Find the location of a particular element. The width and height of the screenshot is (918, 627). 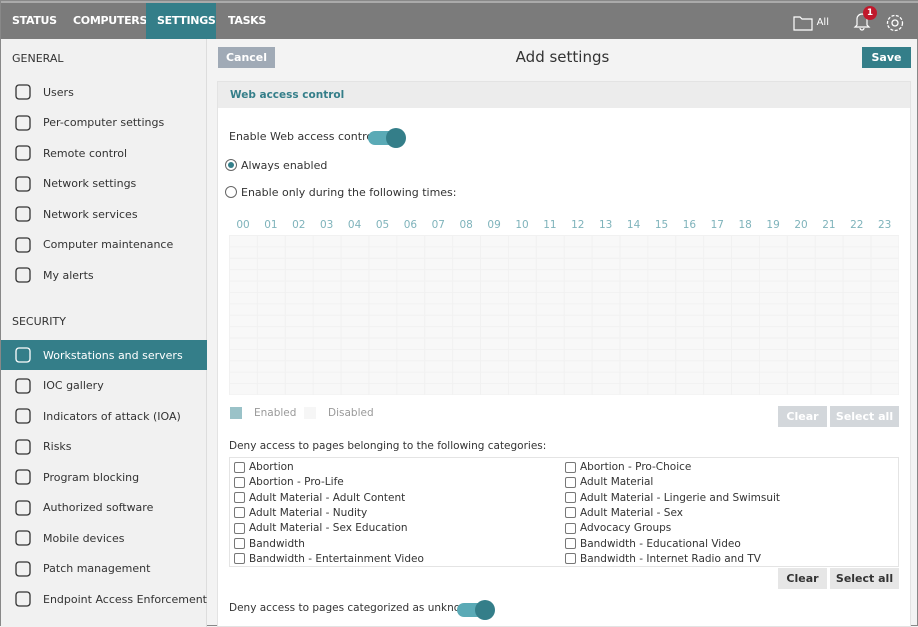

gear-icon is located at coordinates (895, 23).